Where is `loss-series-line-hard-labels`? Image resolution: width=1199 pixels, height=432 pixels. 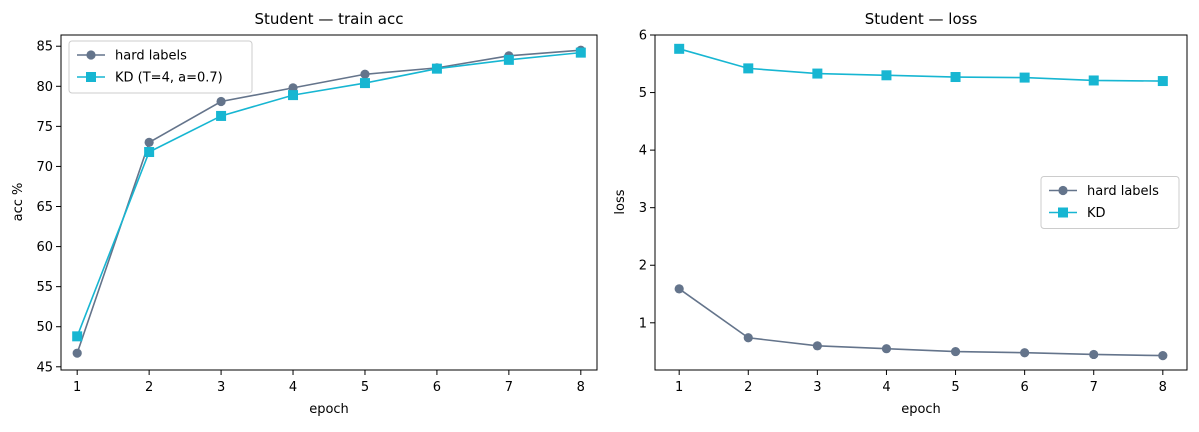 loss-series-line-hard-labels is located at coordinates (920, 322).